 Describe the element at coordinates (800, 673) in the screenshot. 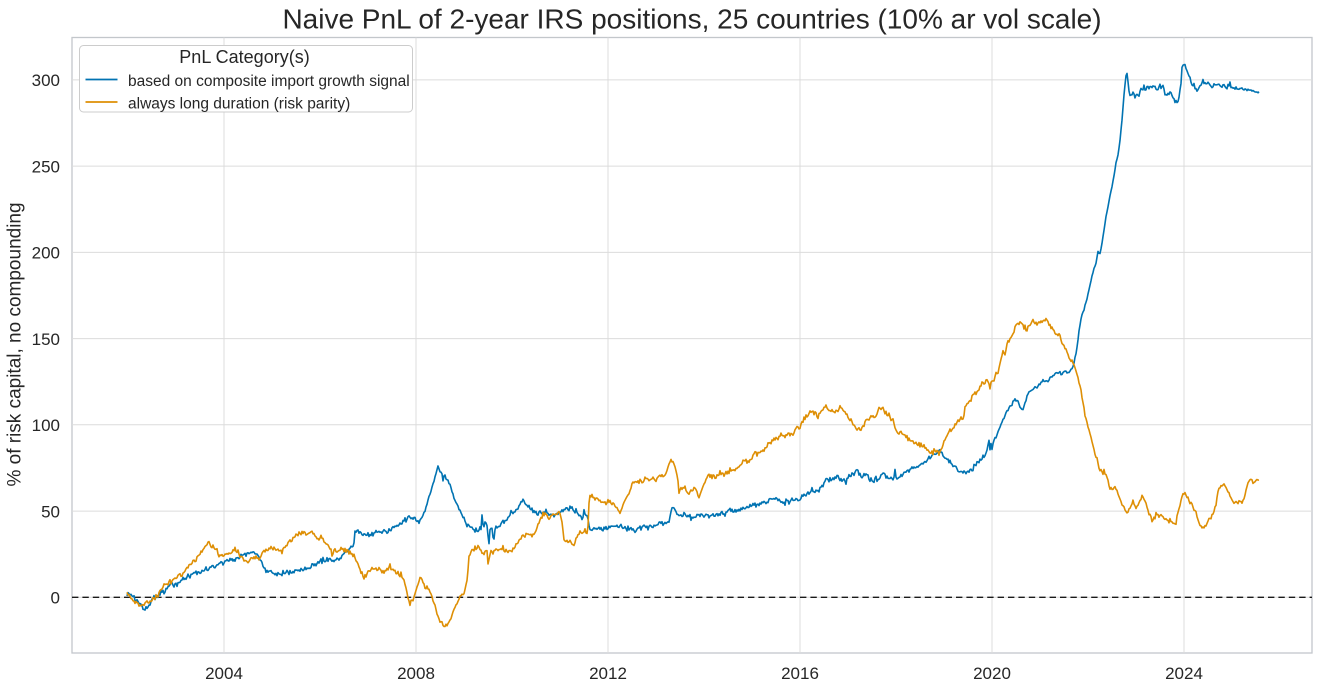

I see `svg-text: 2016` at that location.